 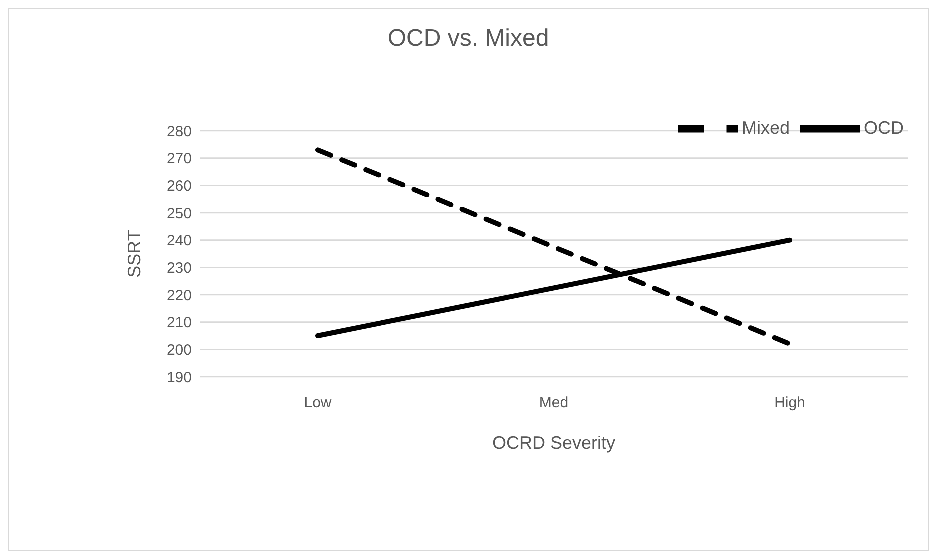 I want to click on x-tick-label: Low, so click(x=318, y=403).